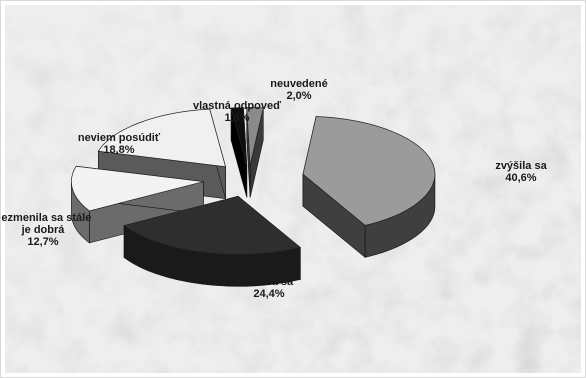 Image resolution: width=586 pixels, height=378 pixels. Describe the element at coordinates (46, 230) in the screenshot. I see `data-label-2: nezmenila sa stále je dobrá 12,7%` at that location.